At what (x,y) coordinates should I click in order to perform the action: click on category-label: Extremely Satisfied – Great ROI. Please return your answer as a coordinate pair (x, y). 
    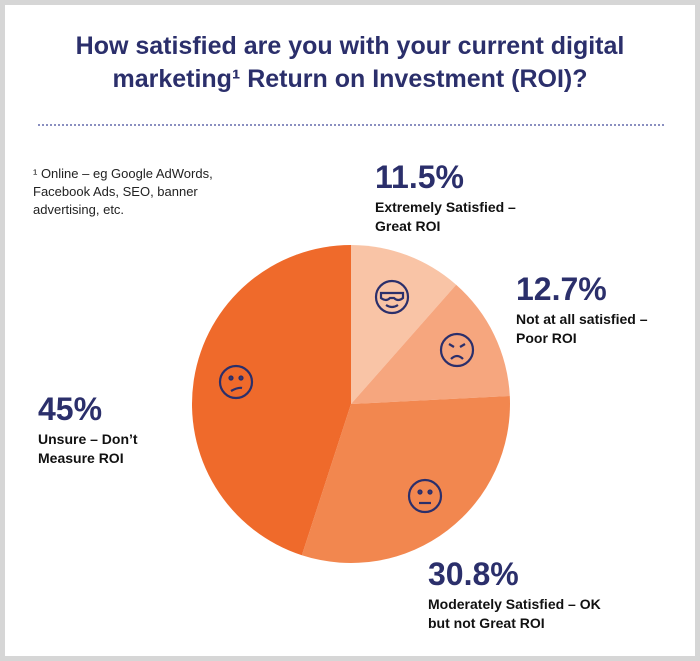
    Looking at the image, I should click on (445, 216).